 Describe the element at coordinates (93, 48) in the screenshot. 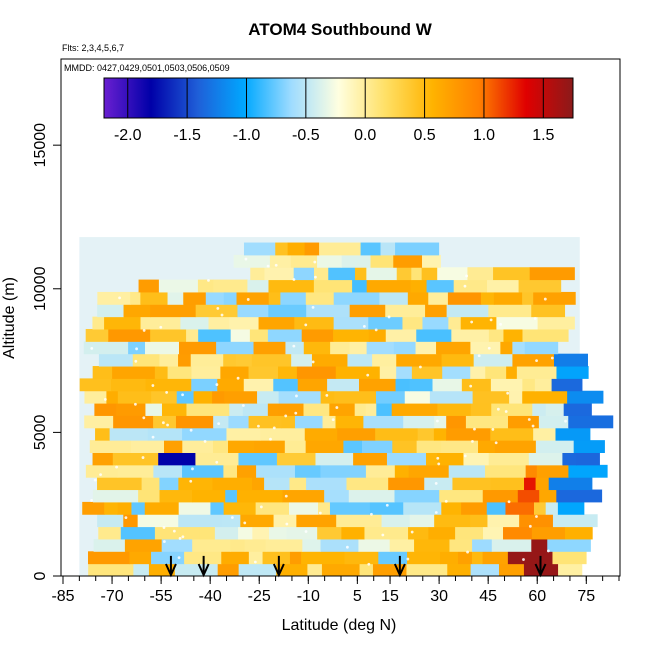

I see `flights-note: Flts: 2,3,4,5,6,7` at that location.